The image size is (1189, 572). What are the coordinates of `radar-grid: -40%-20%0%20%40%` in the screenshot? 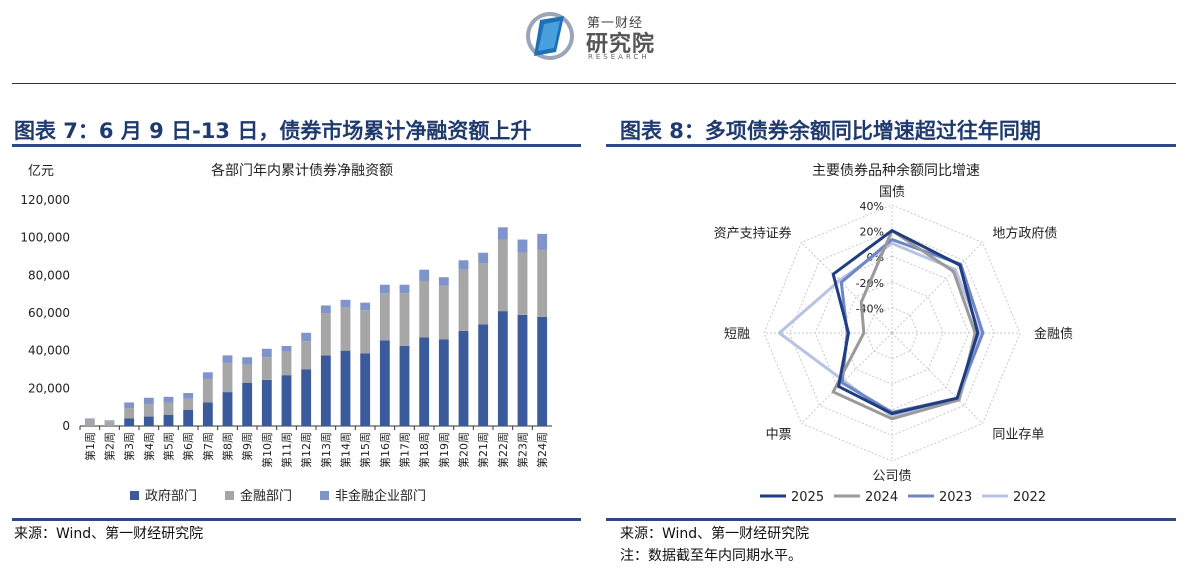 It's located at (892, 331).